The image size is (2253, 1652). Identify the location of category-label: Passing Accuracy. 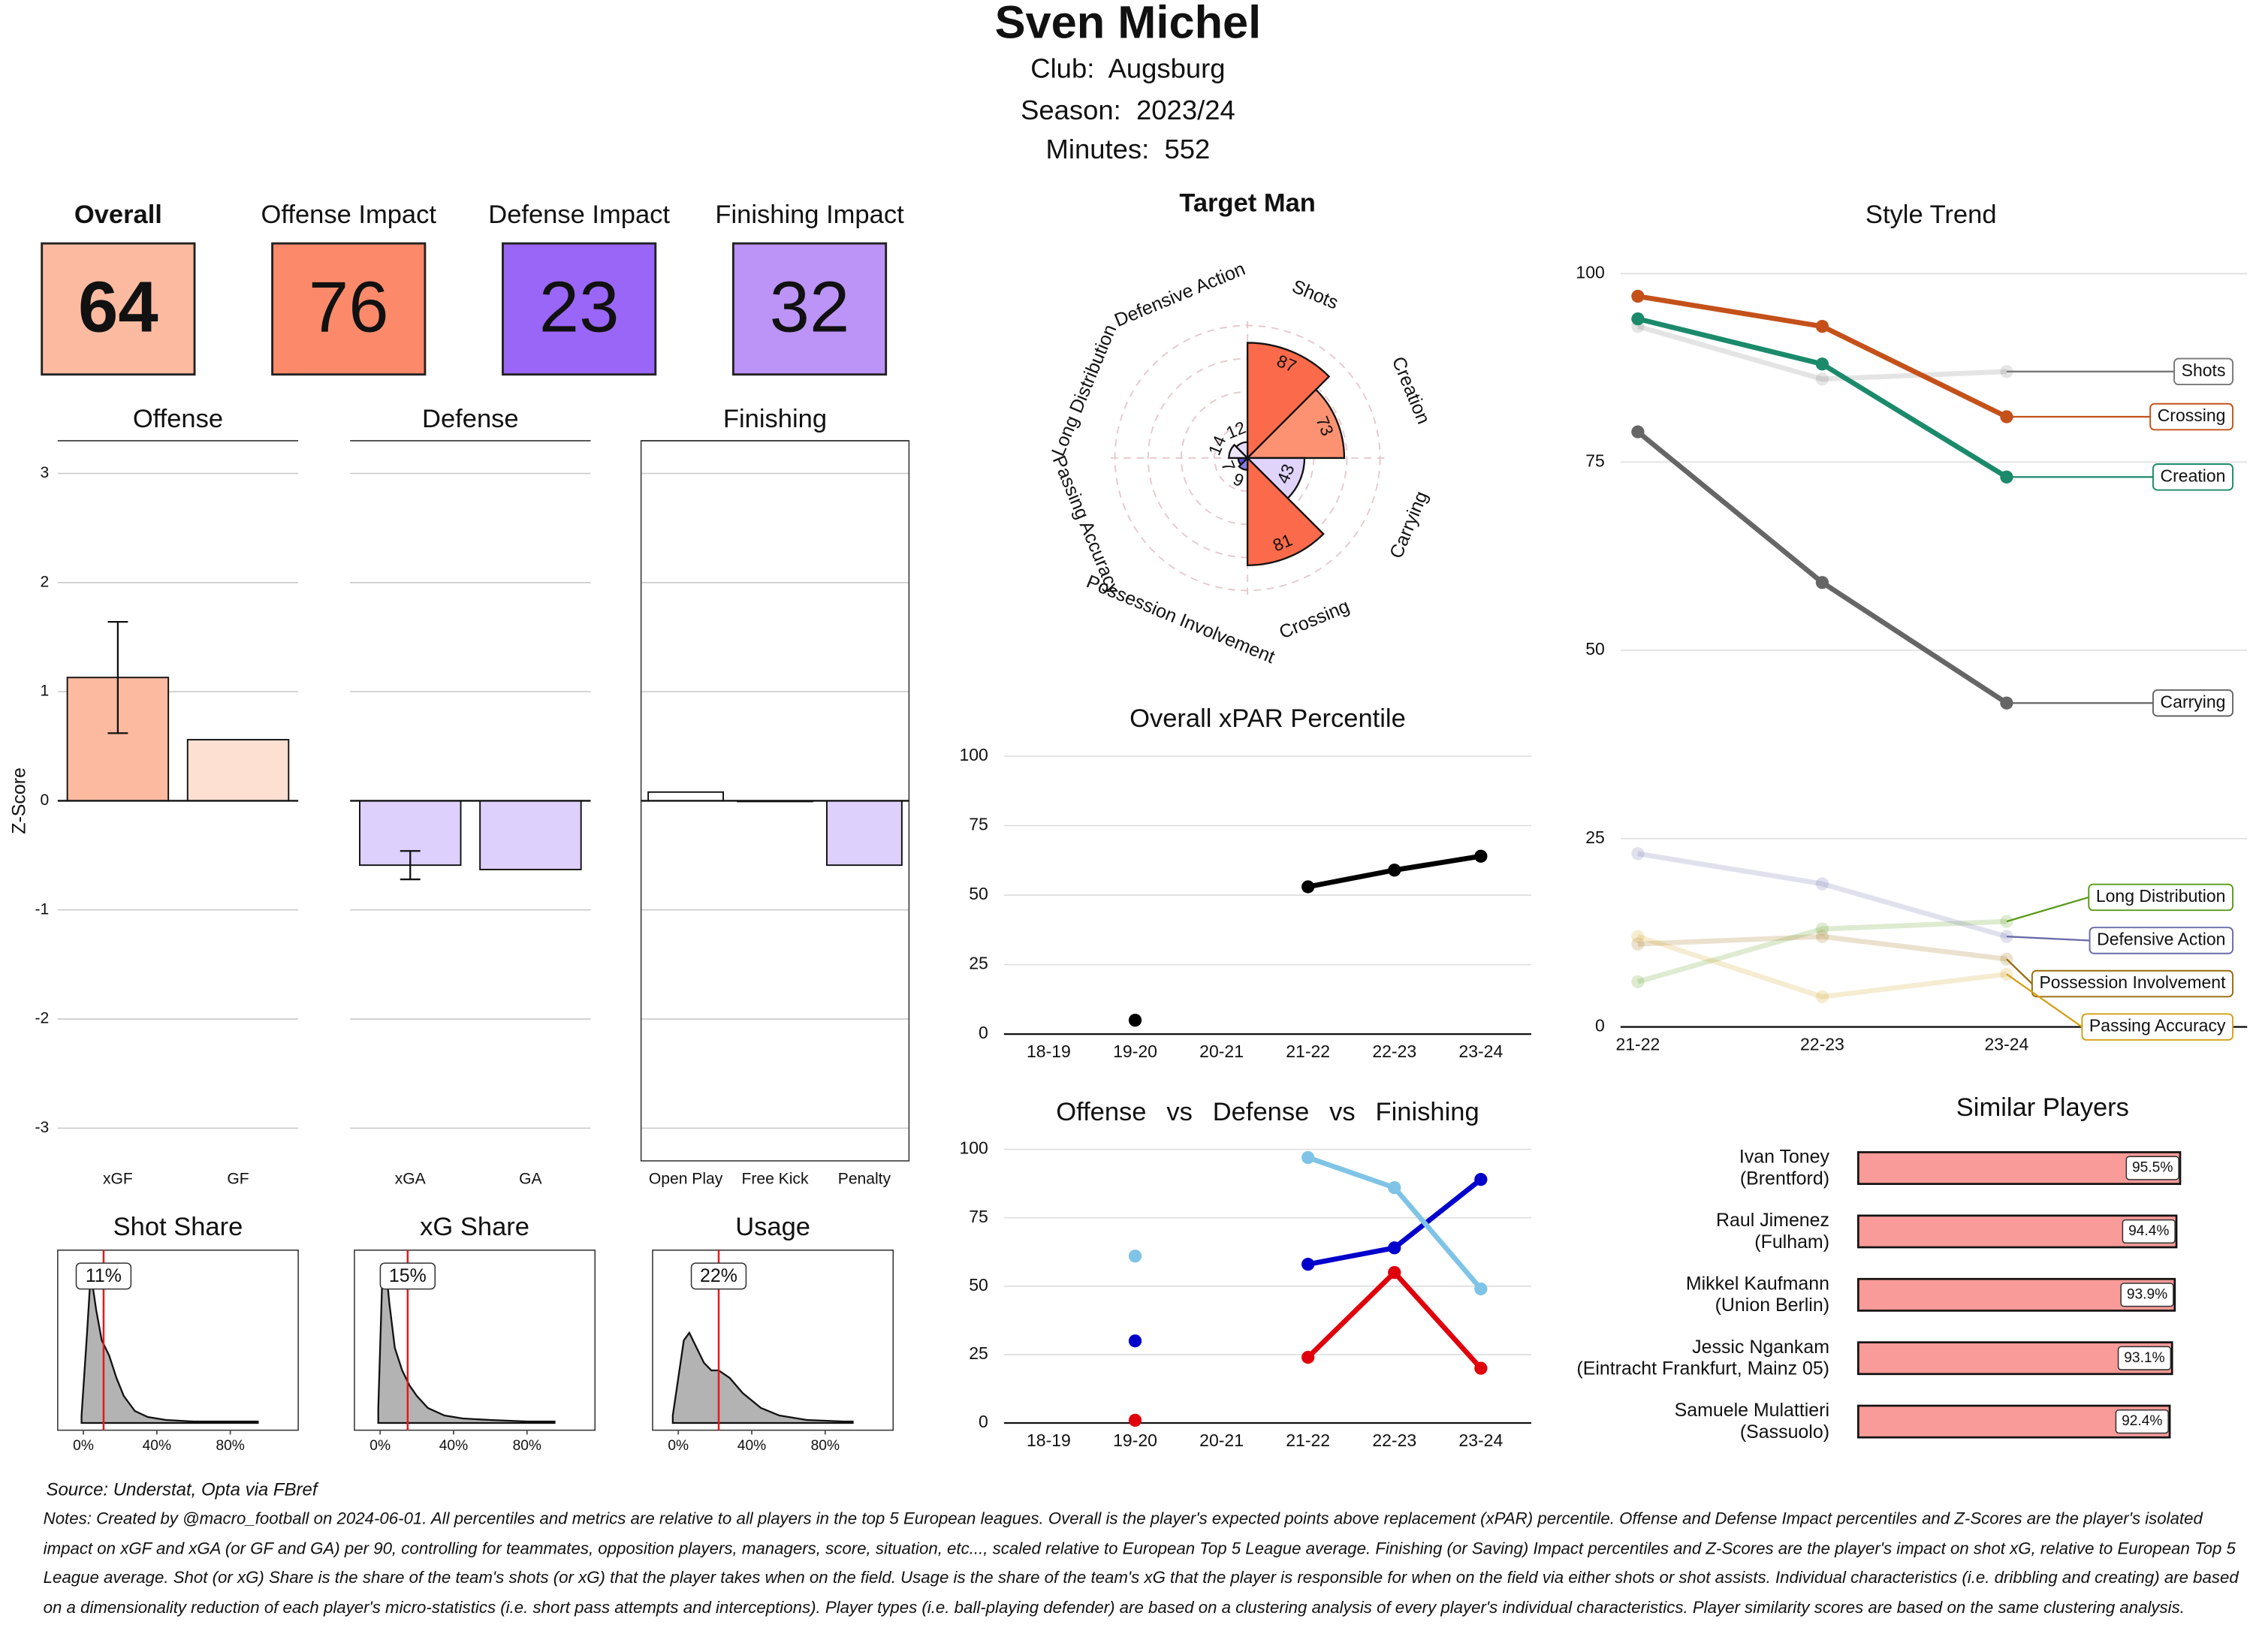
(1086, 525).